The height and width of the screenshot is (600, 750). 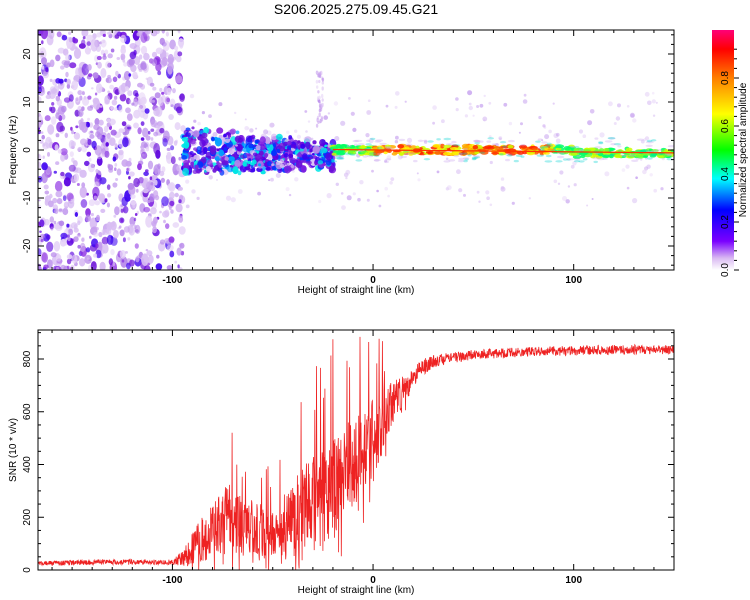 I want to click on figure-title: S206.2025.275.09.45.G21, so click(x=356, y=9).